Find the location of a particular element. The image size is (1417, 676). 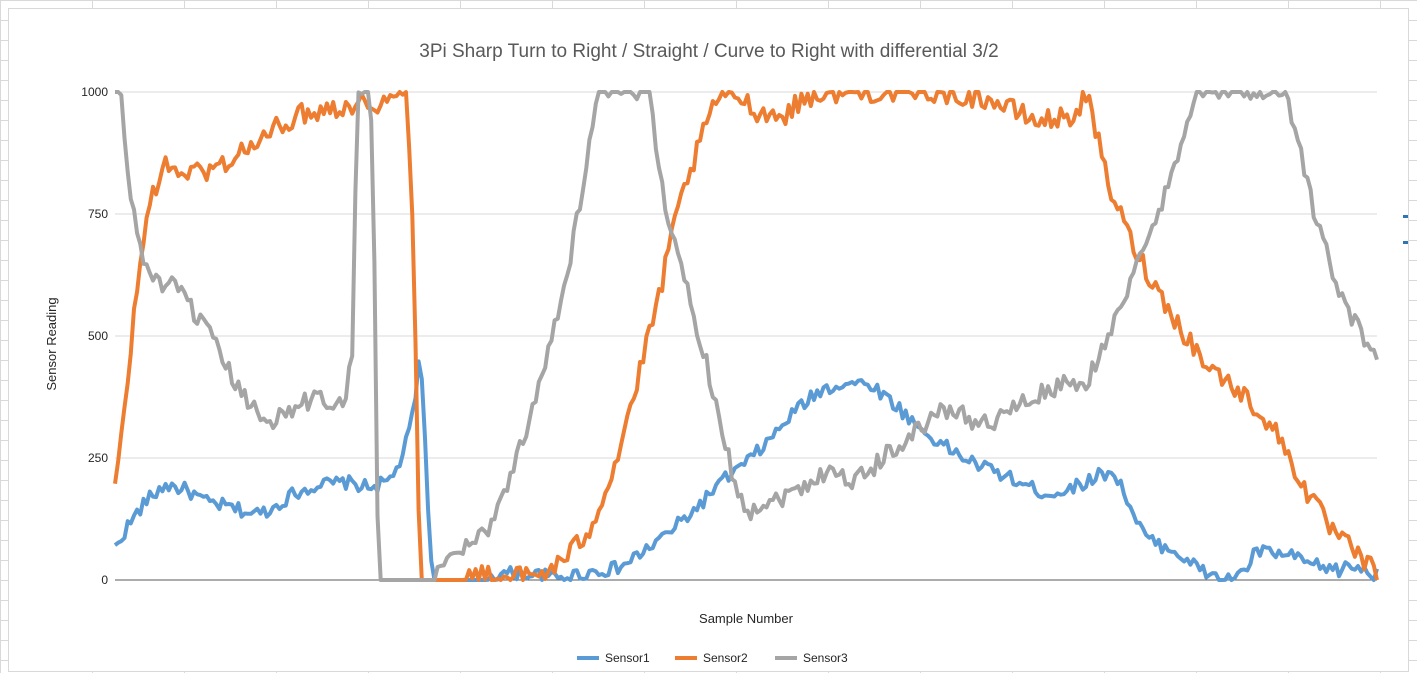

legend-item-sensor1: Sensor1 is located at coordinates (613, 658).